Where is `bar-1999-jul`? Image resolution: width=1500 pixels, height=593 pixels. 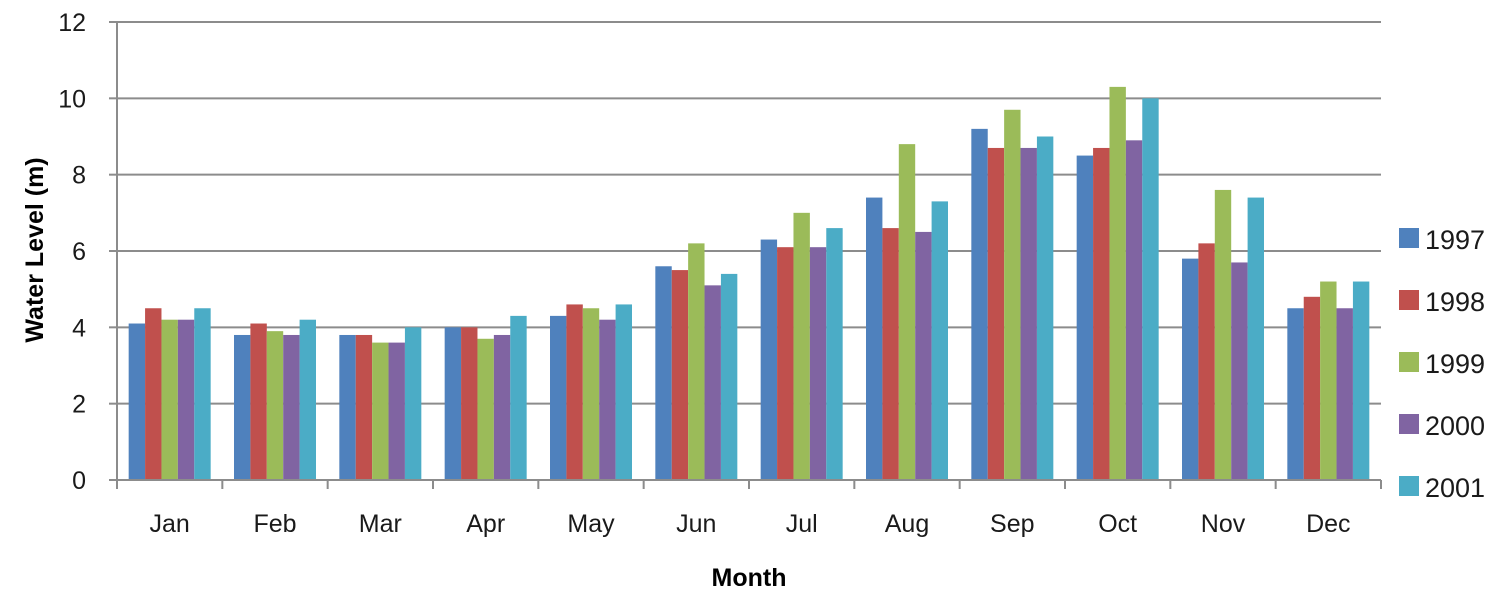
bar-1999-jul is located at coordinates (801, 346).